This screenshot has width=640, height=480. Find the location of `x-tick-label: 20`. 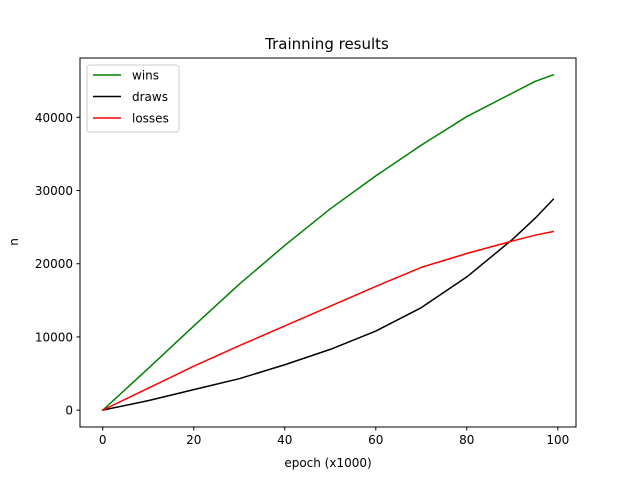

x-tick-label: 20 is located at coordinates (193, 440).